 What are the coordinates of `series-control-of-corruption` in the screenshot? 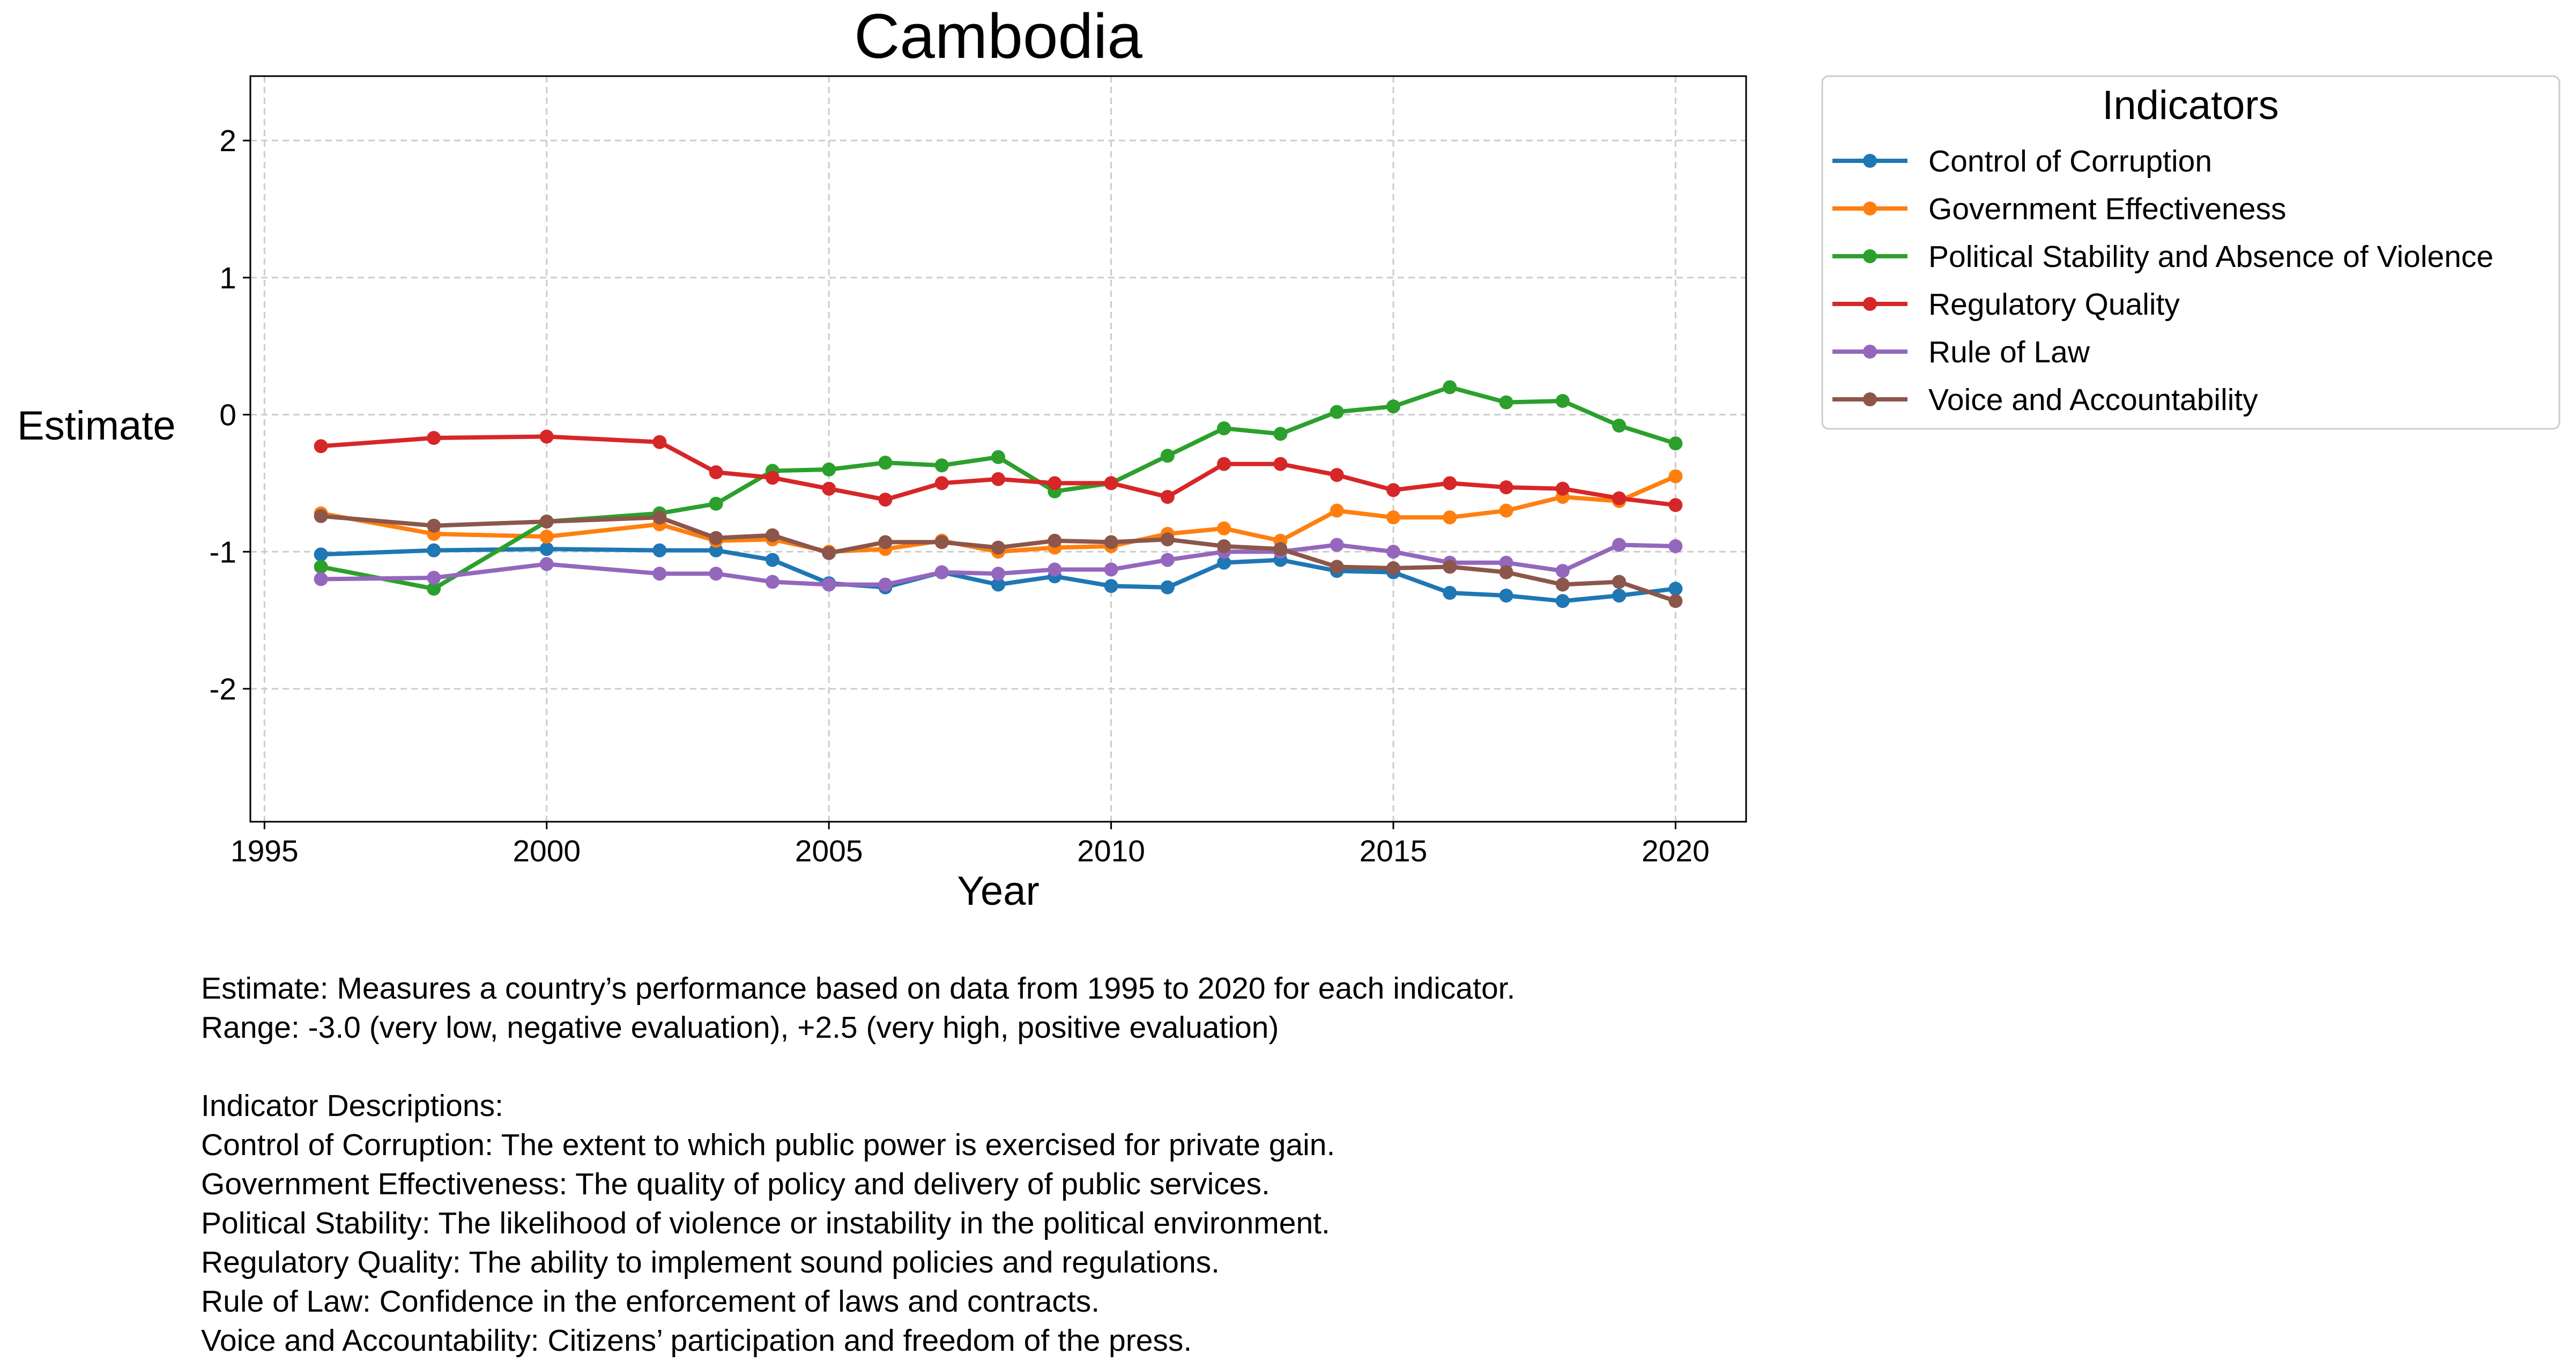 It's located at (999, 575).